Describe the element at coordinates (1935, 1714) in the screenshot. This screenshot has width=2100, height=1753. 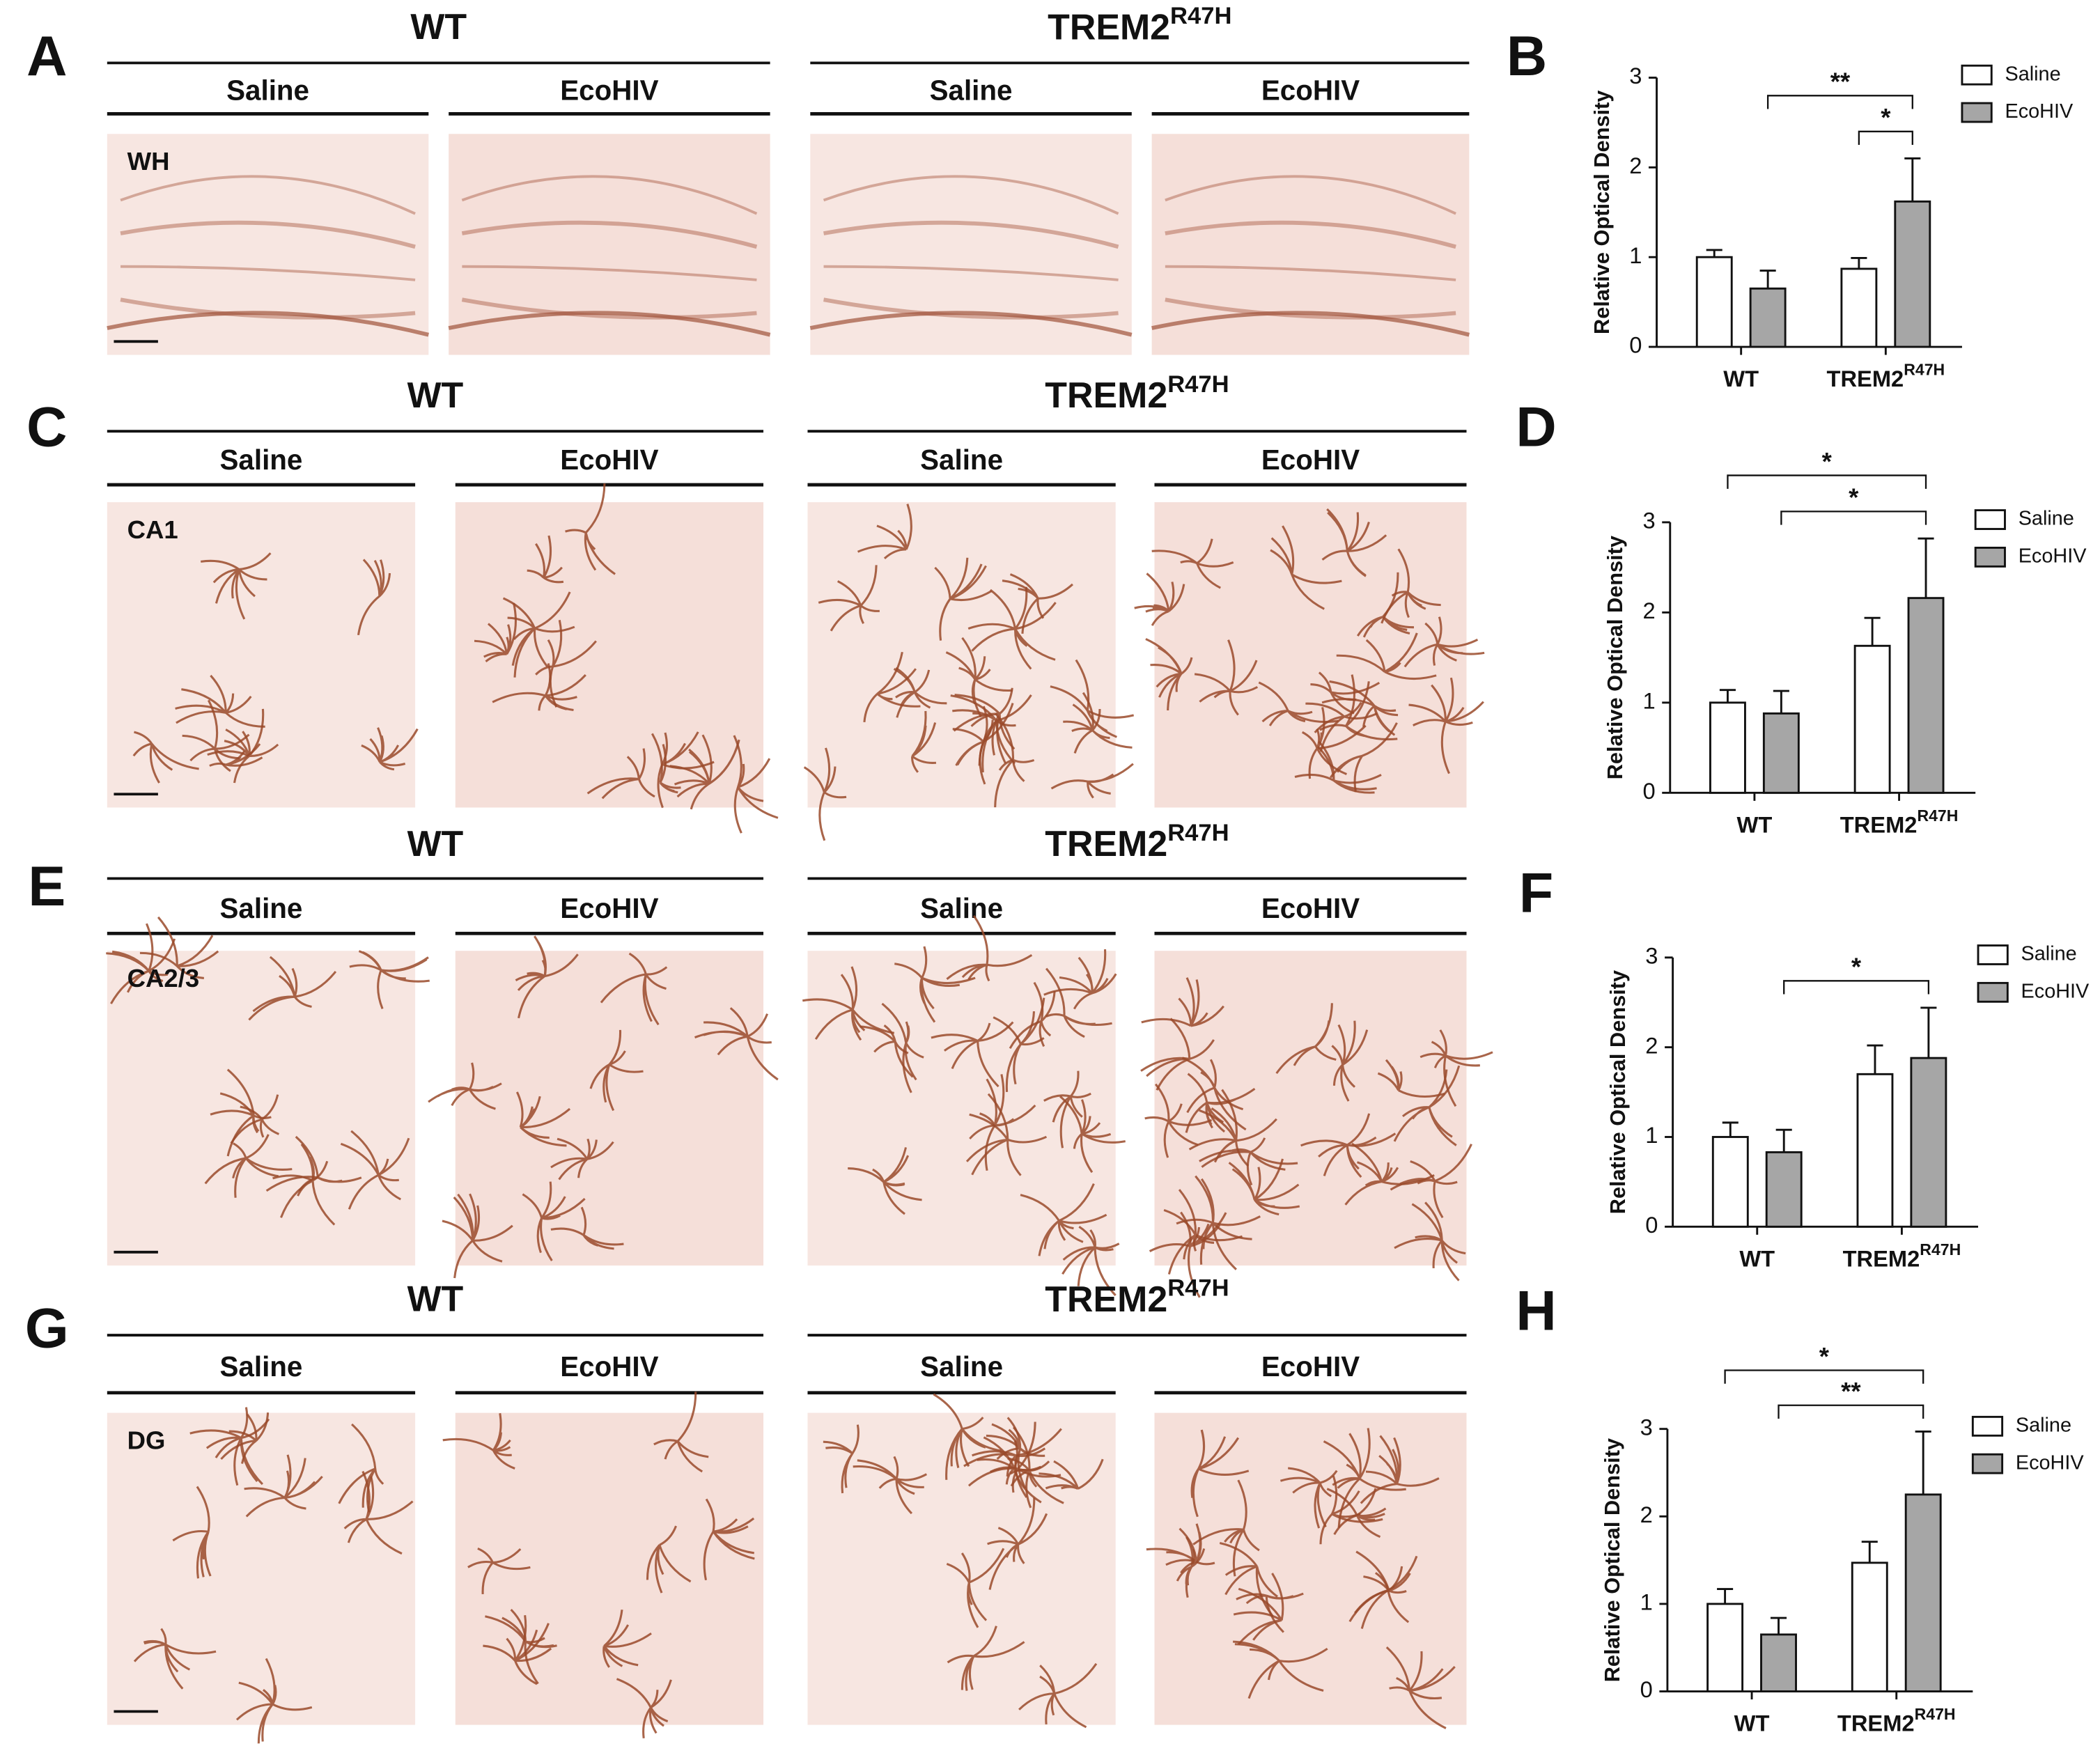
I see `category-sup: R47H` at that location.